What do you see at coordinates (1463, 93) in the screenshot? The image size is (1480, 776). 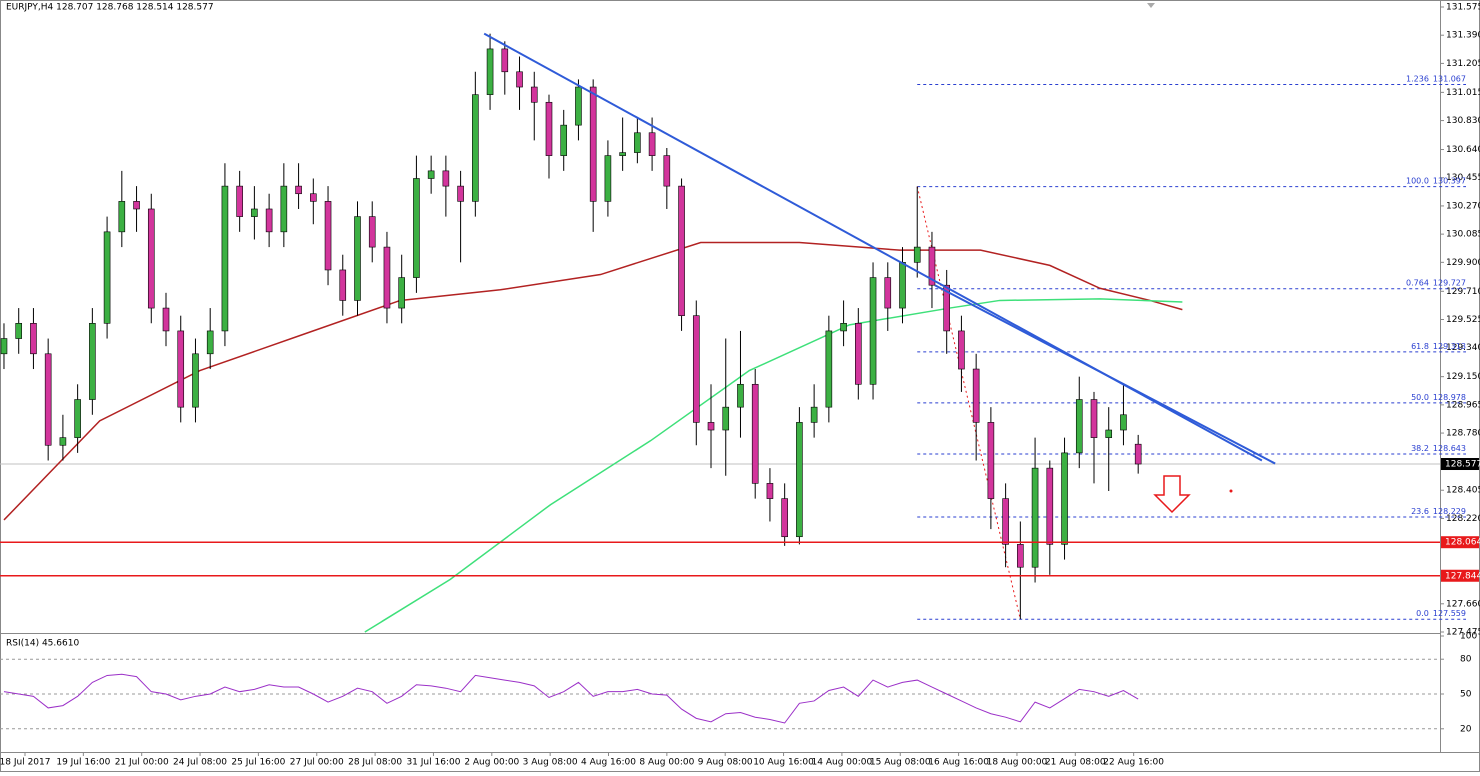 I see `y-tick-label: 131.015` at bounding box center [1463, 93].